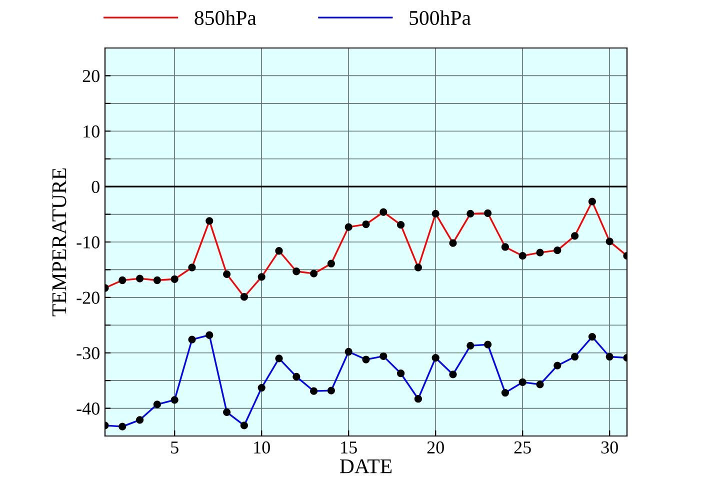 Image resolution: width=702 pixels, height=496 pixels. What do you see at coordinates (88, 242) in the screenshot?
I see `y-tick-label: -10` at bounding box center [88, 242].